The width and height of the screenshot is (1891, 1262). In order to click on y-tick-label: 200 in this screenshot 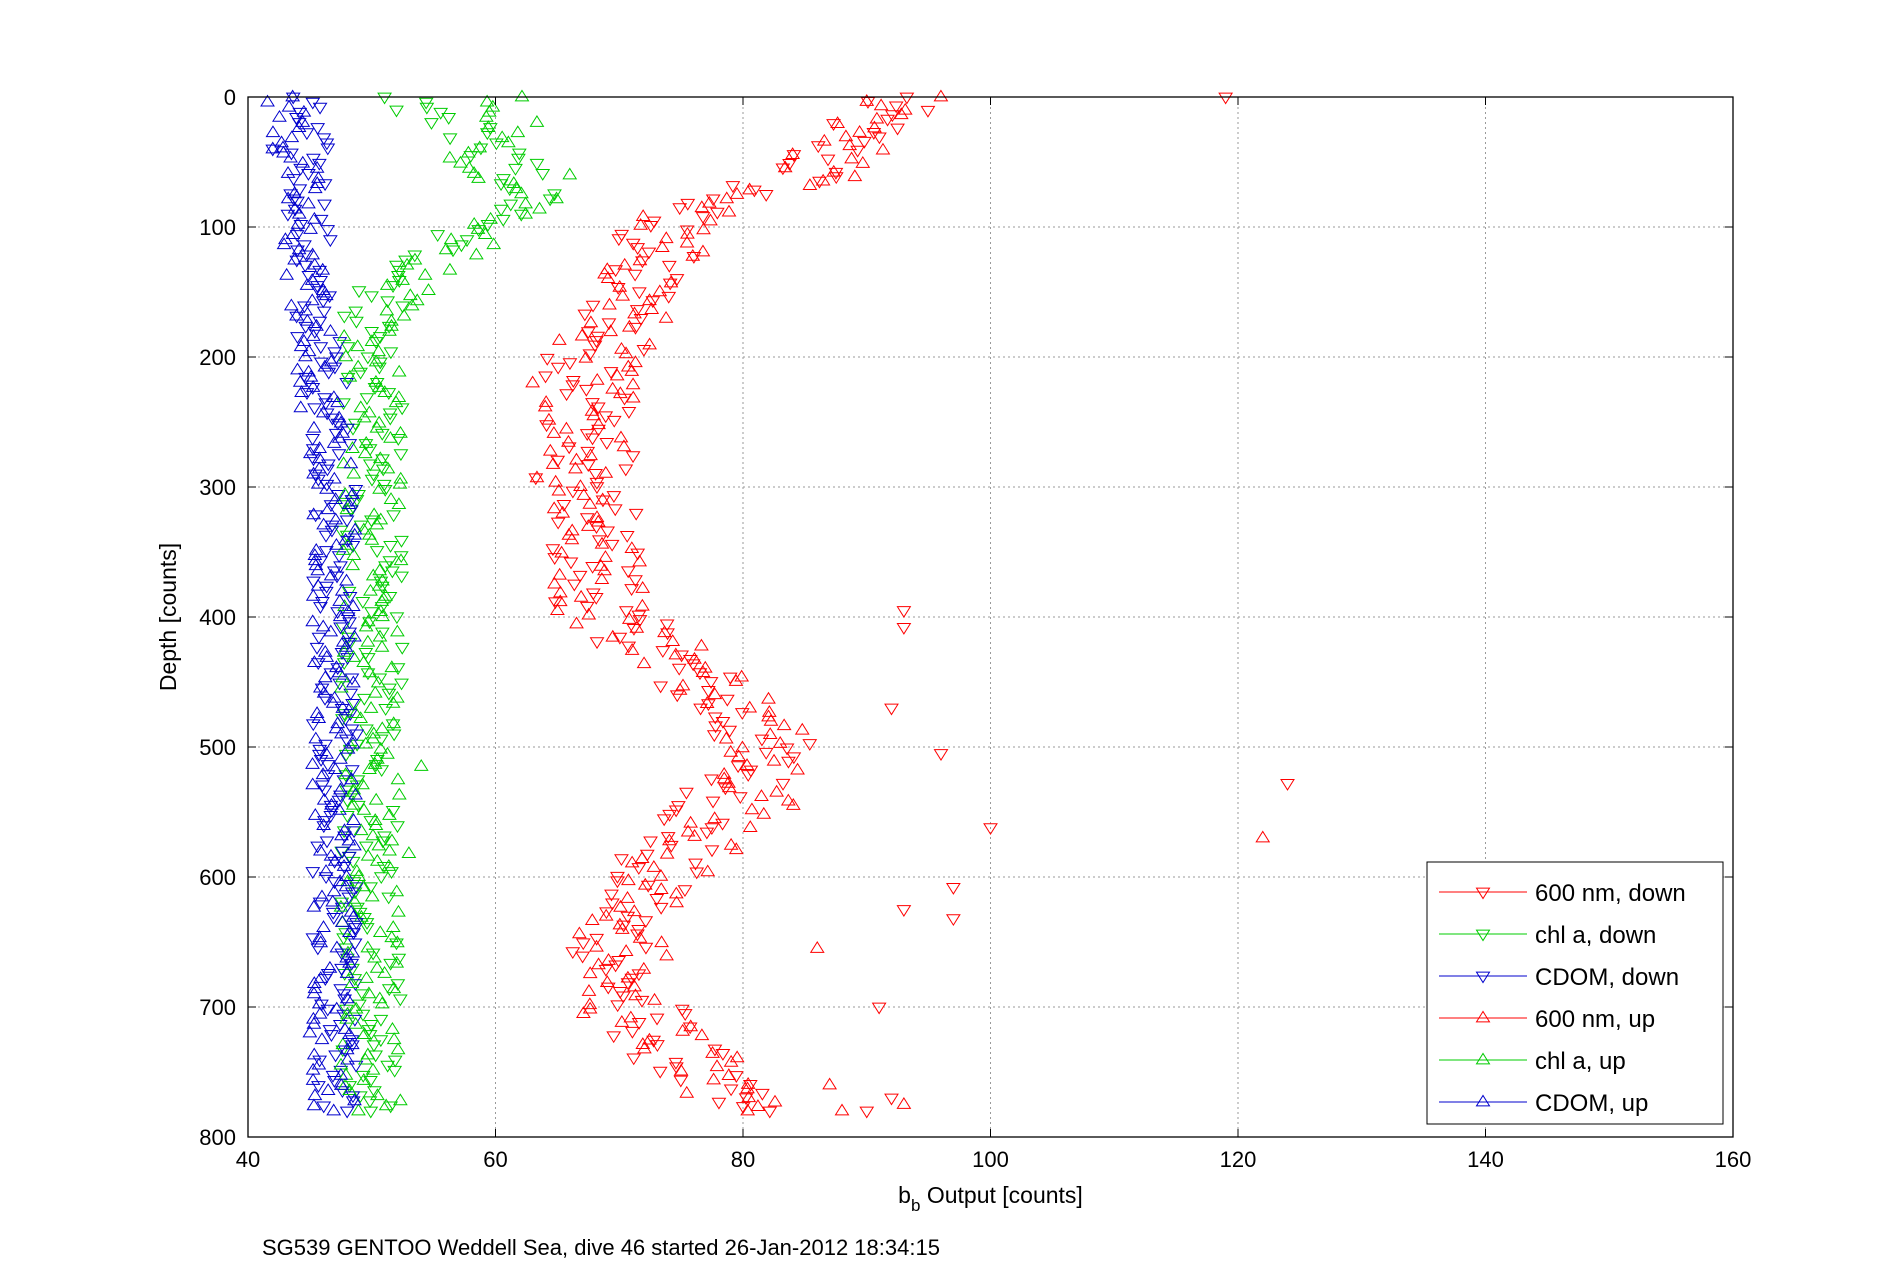, I will do `click(217, 357)`.